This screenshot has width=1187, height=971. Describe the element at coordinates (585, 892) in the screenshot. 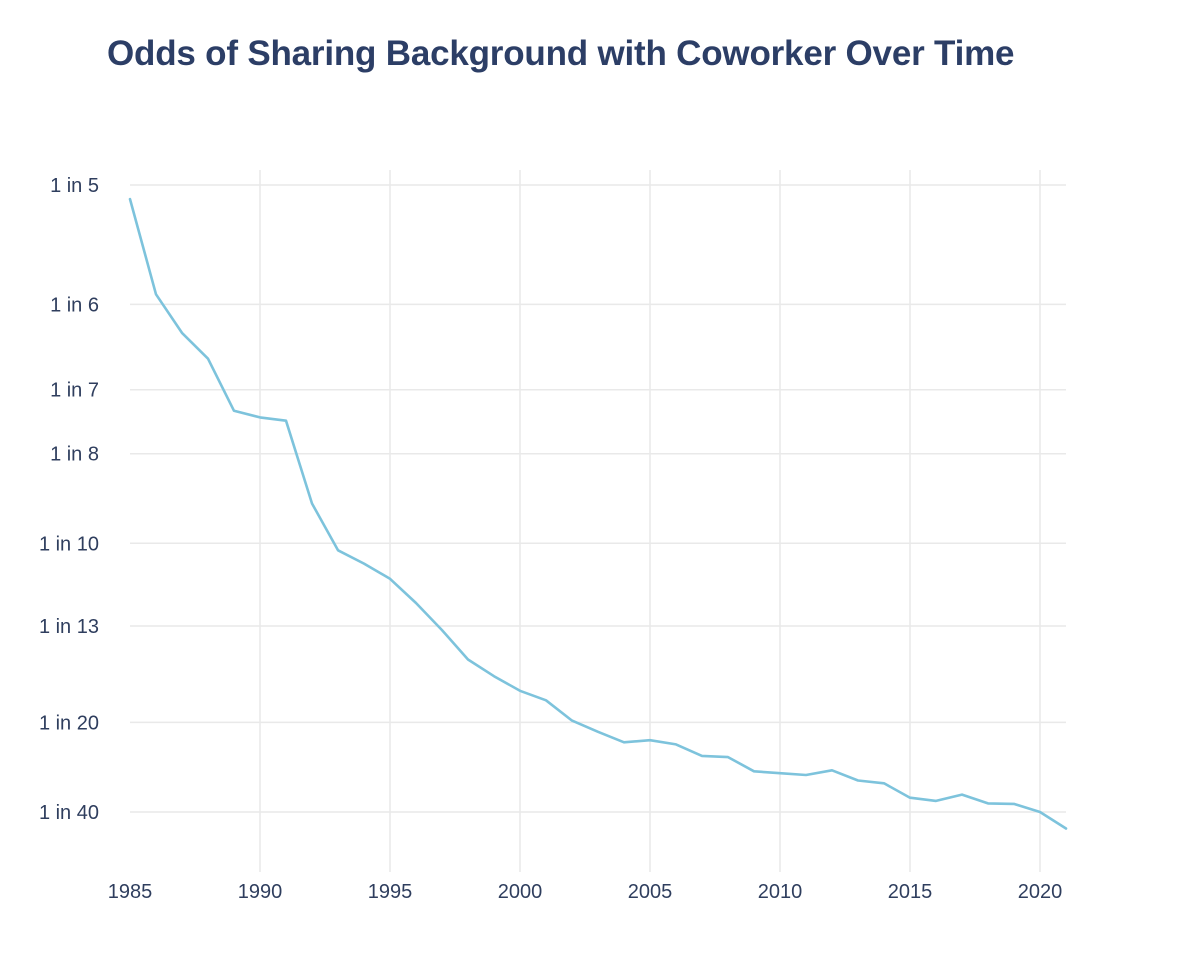

I see `x-axis-tick-labels: 1985 1990 1995 2000 2005 2010 2015 2020` at that location.